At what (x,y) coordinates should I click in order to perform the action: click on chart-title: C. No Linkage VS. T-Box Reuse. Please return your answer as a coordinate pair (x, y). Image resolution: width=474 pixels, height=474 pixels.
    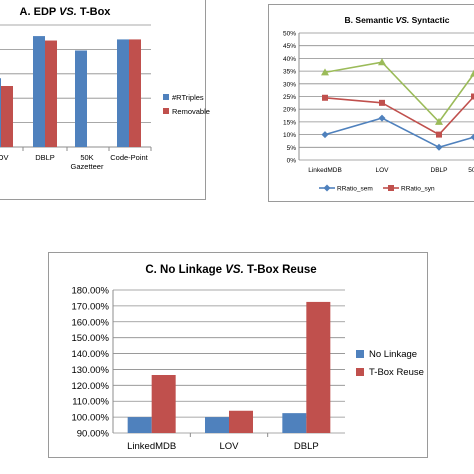
    Looking at the image, I should click on (230, 270).